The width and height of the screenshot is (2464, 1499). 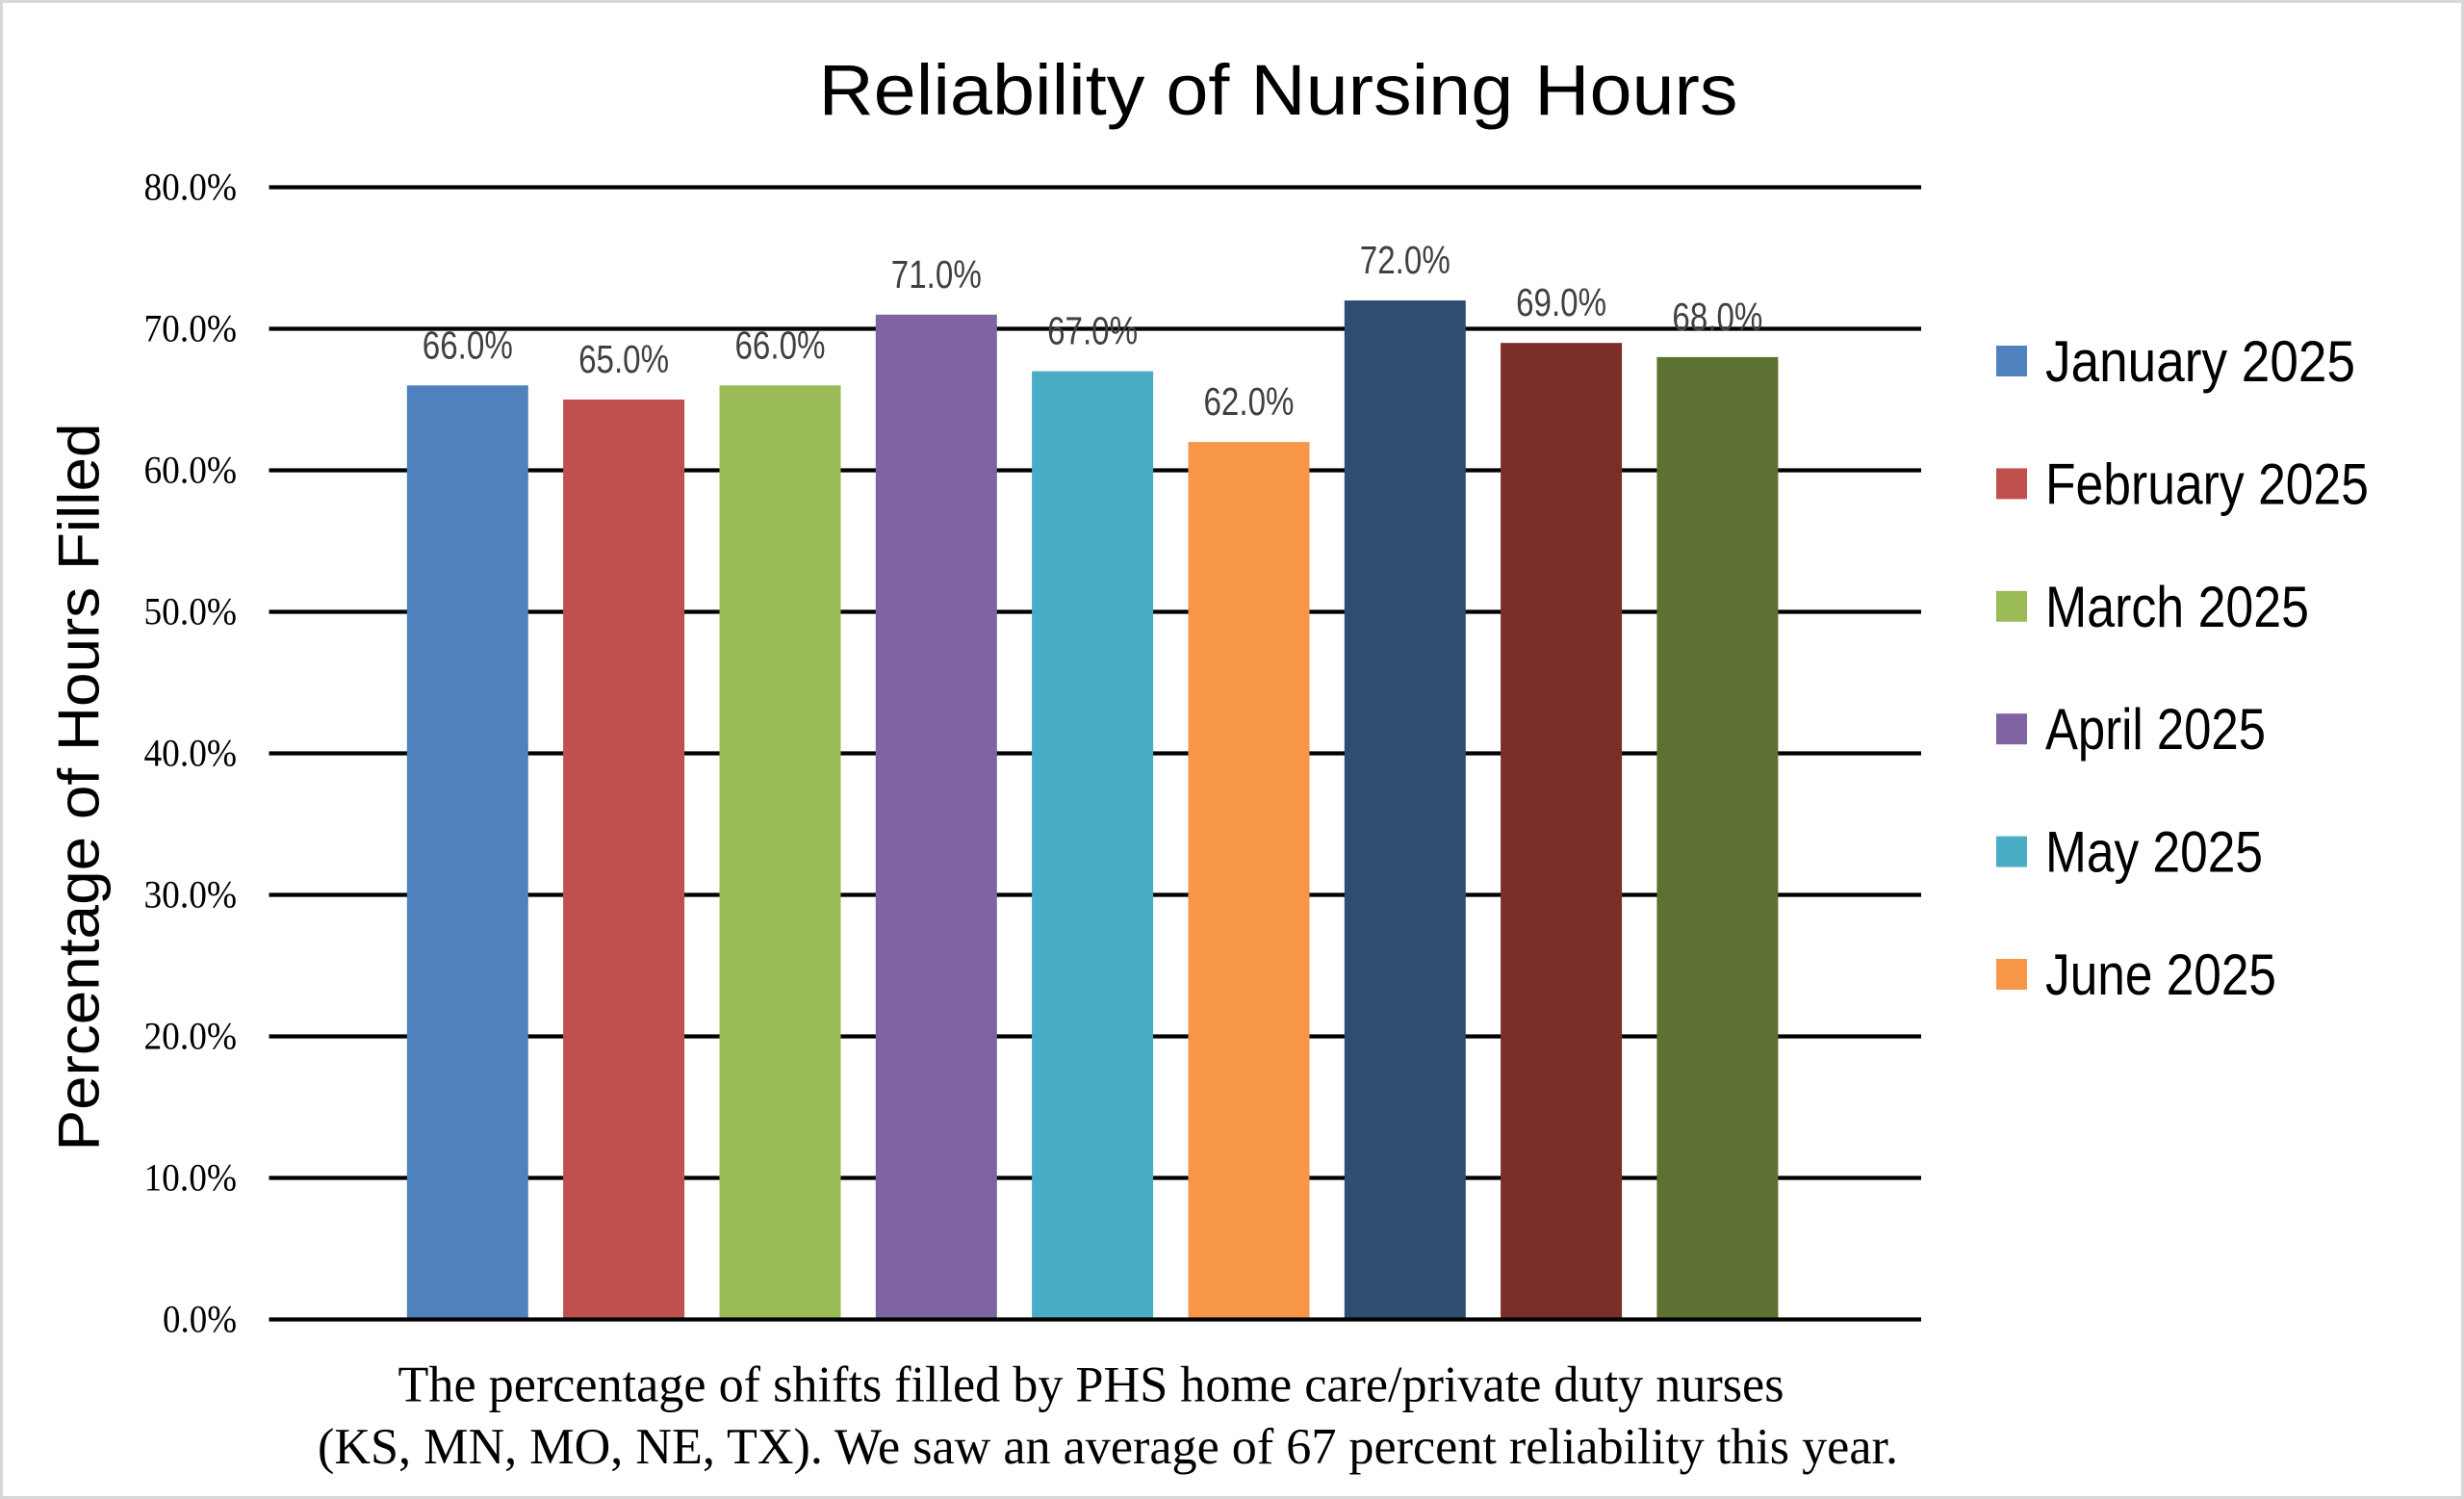 I want to click on svg-text: February 2025, so click(x=2207, y=484).